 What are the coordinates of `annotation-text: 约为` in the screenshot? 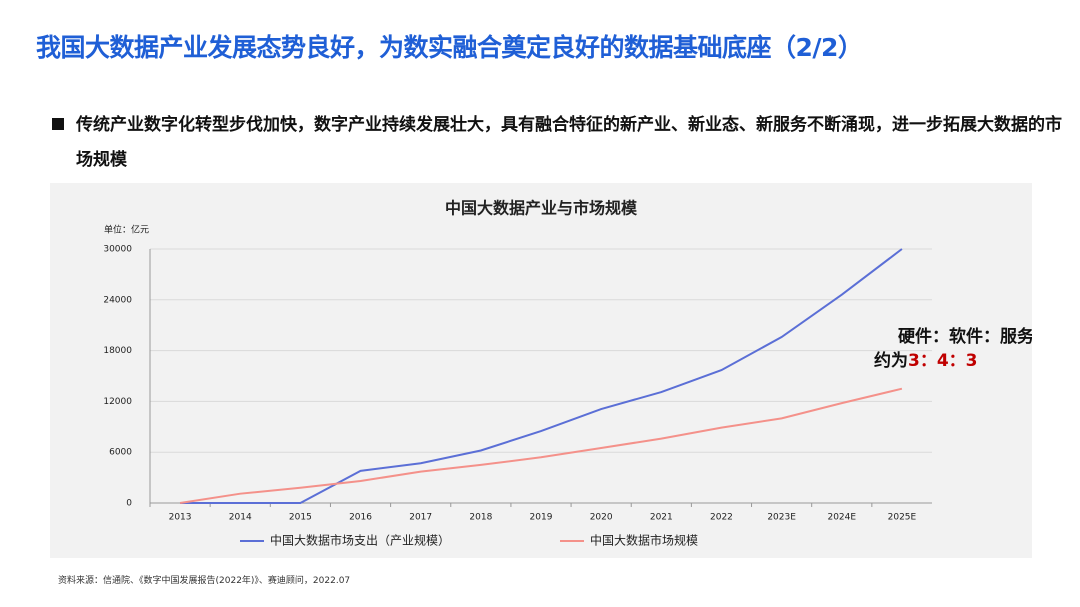 It's located at (891, 360).